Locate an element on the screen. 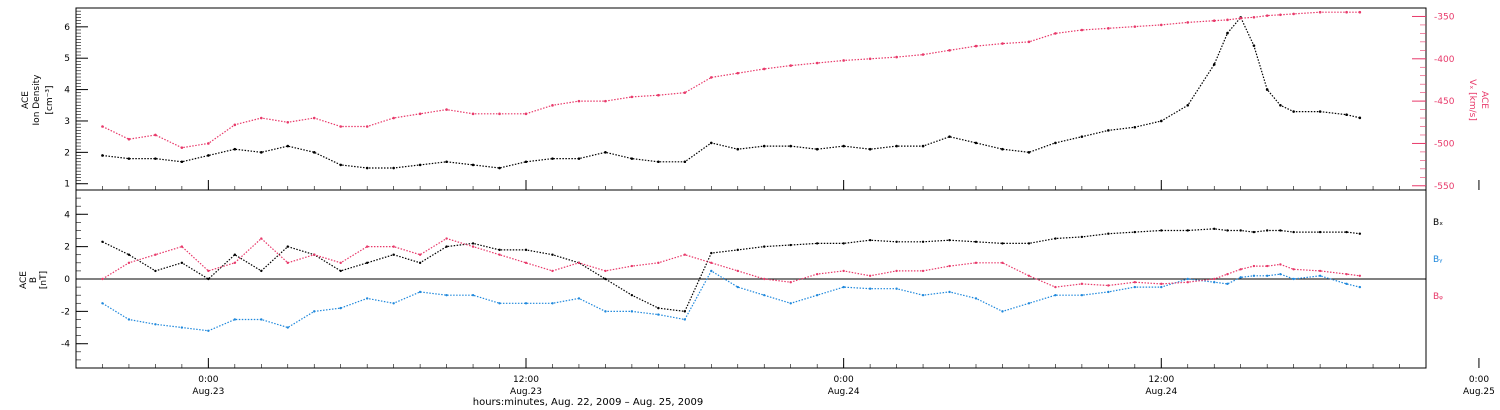  density-axis-label: ACE Ion Density [cm⁻³] is located at coordinates (38, 100).